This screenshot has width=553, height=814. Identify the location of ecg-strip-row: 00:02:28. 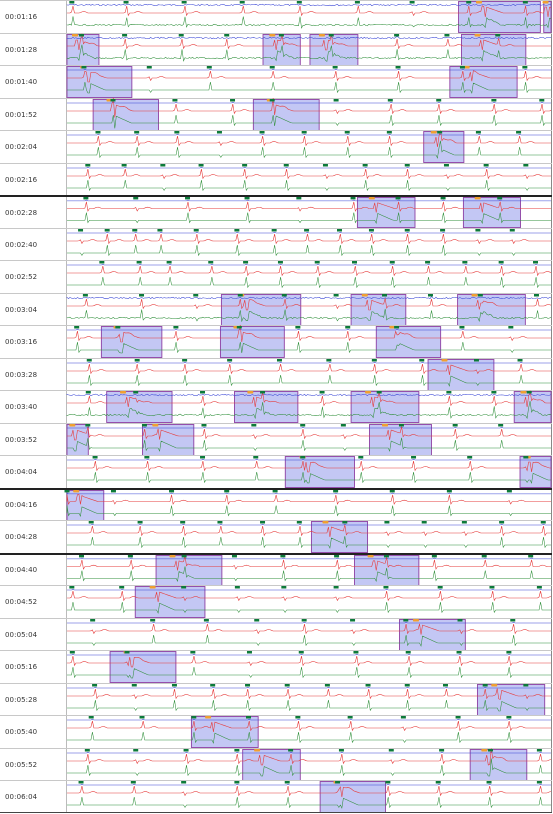
(276, 211).